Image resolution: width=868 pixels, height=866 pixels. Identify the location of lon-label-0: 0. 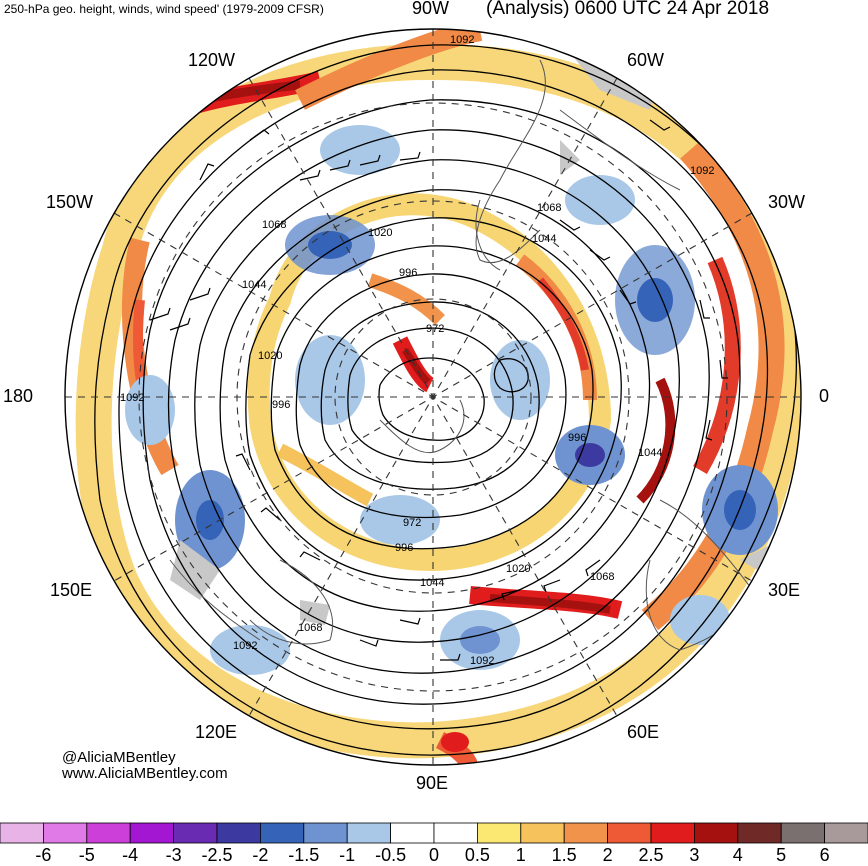
(824, 396).